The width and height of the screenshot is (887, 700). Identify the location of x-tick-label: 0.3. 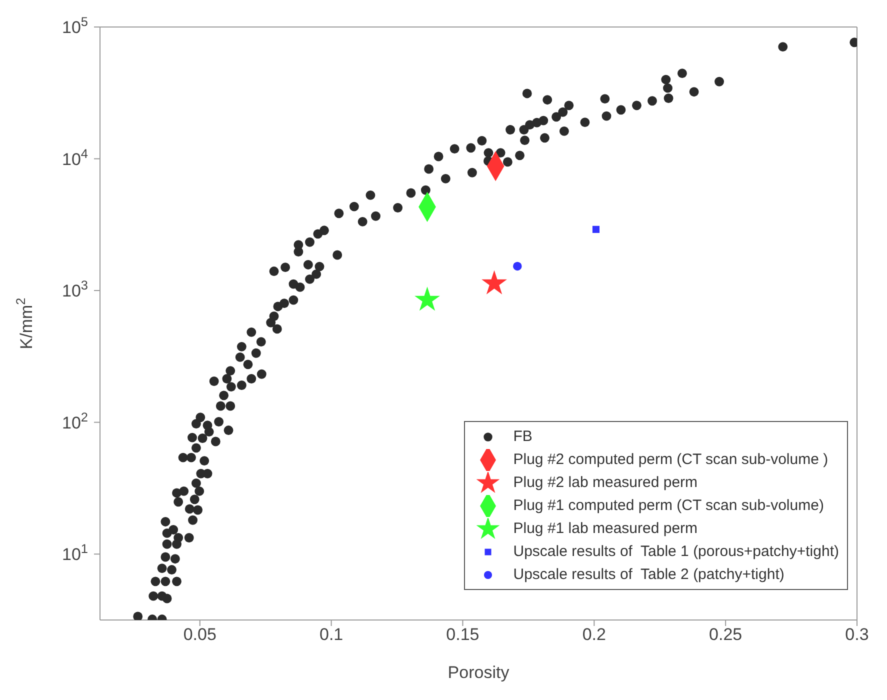
(857, 634).